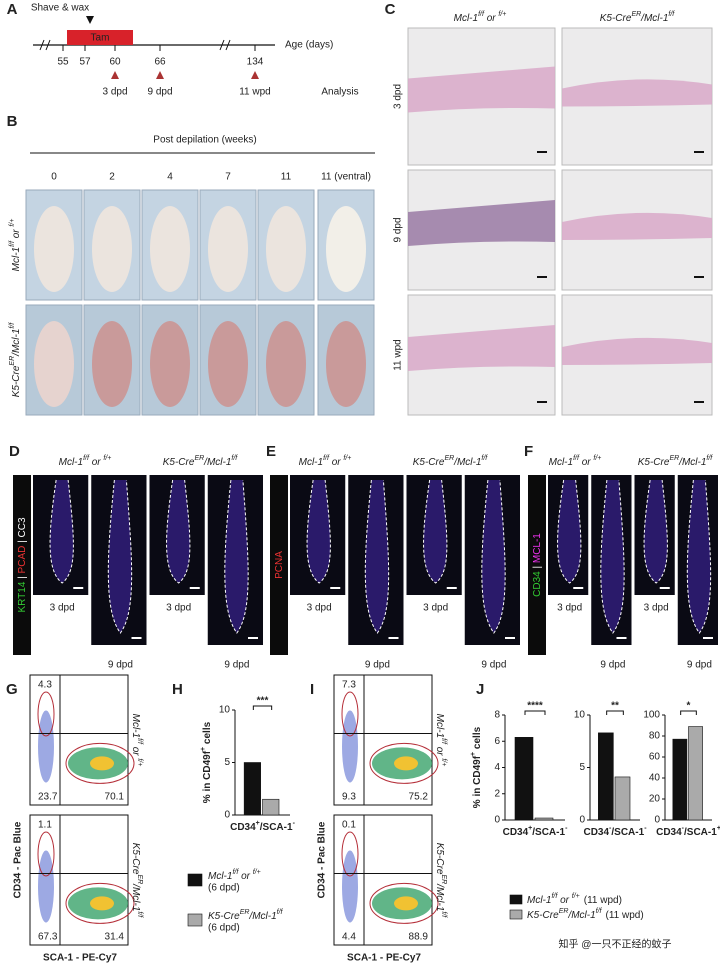 The image size is (720, 971). Describe the element at coordinates (63, 62) in the screenshot. I see `age-tick: 55` at that location.